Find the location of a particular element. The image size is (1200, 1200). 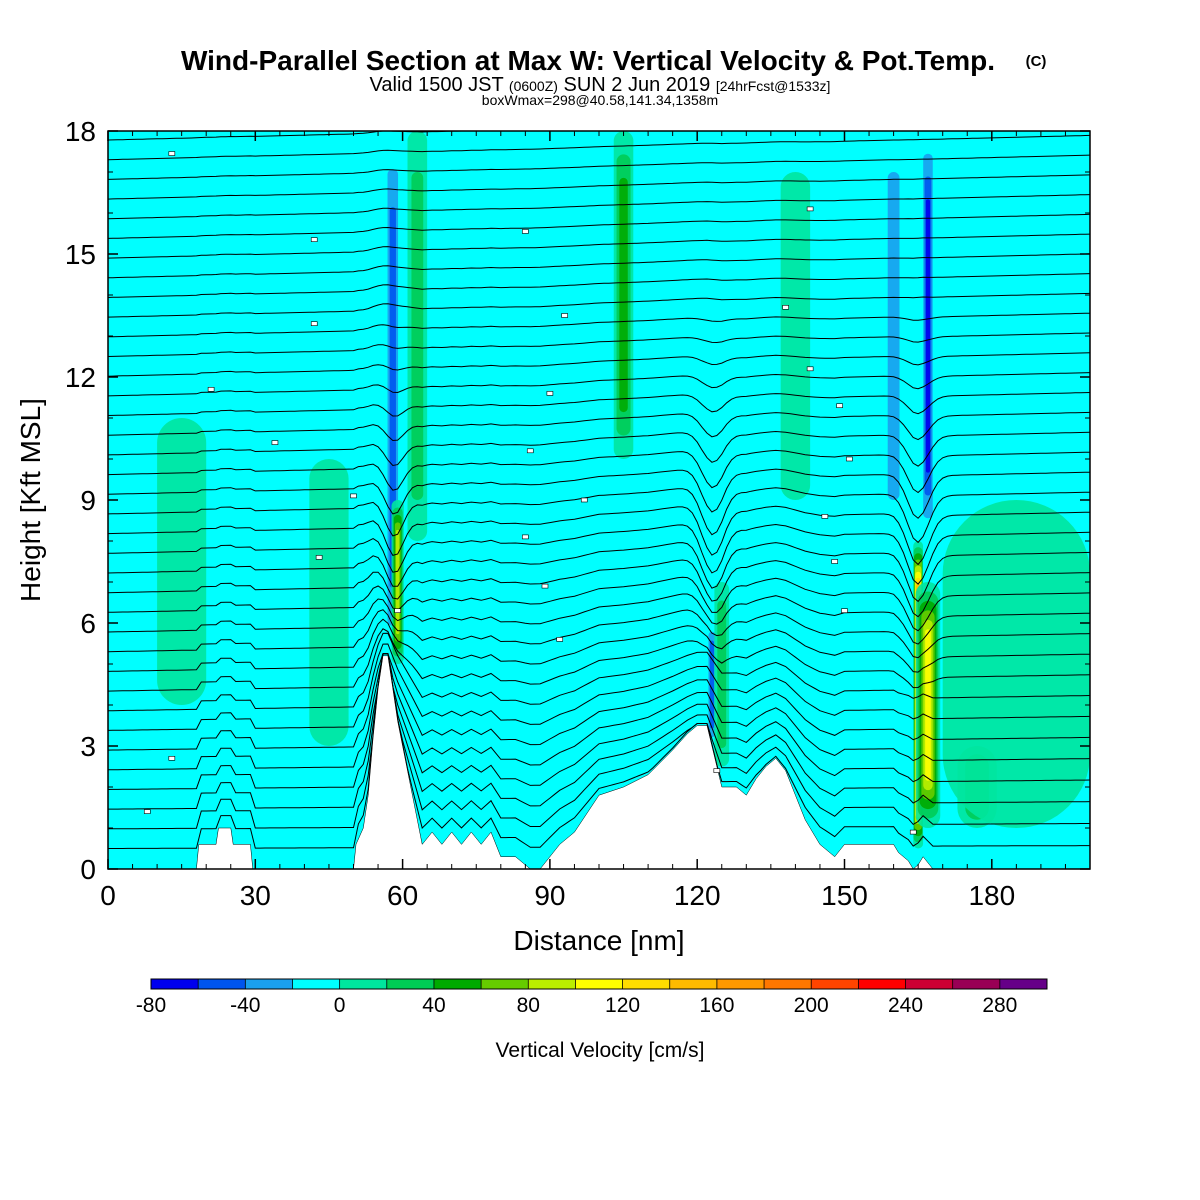

x-tick-label: 90 is located at coordinates (549, 895).